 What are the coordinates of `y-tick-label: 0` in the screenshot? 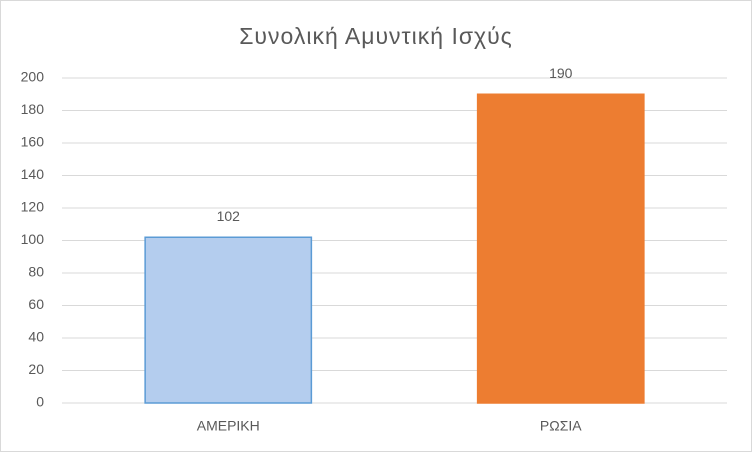 It's located at (40, 402).